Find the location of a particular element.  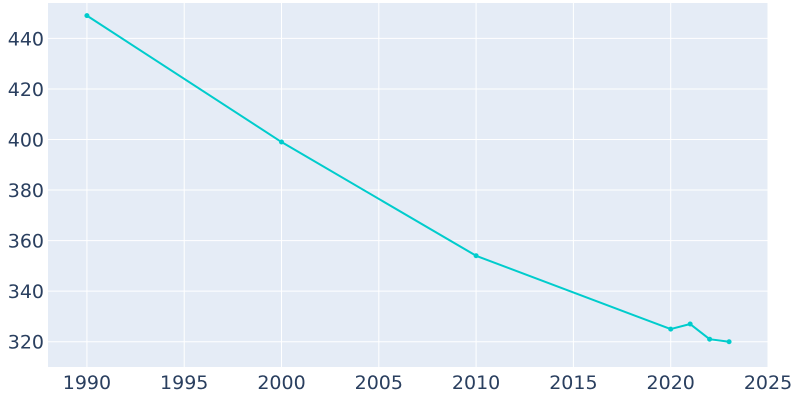

data-point-2021 is located at coordinates (690, 324).